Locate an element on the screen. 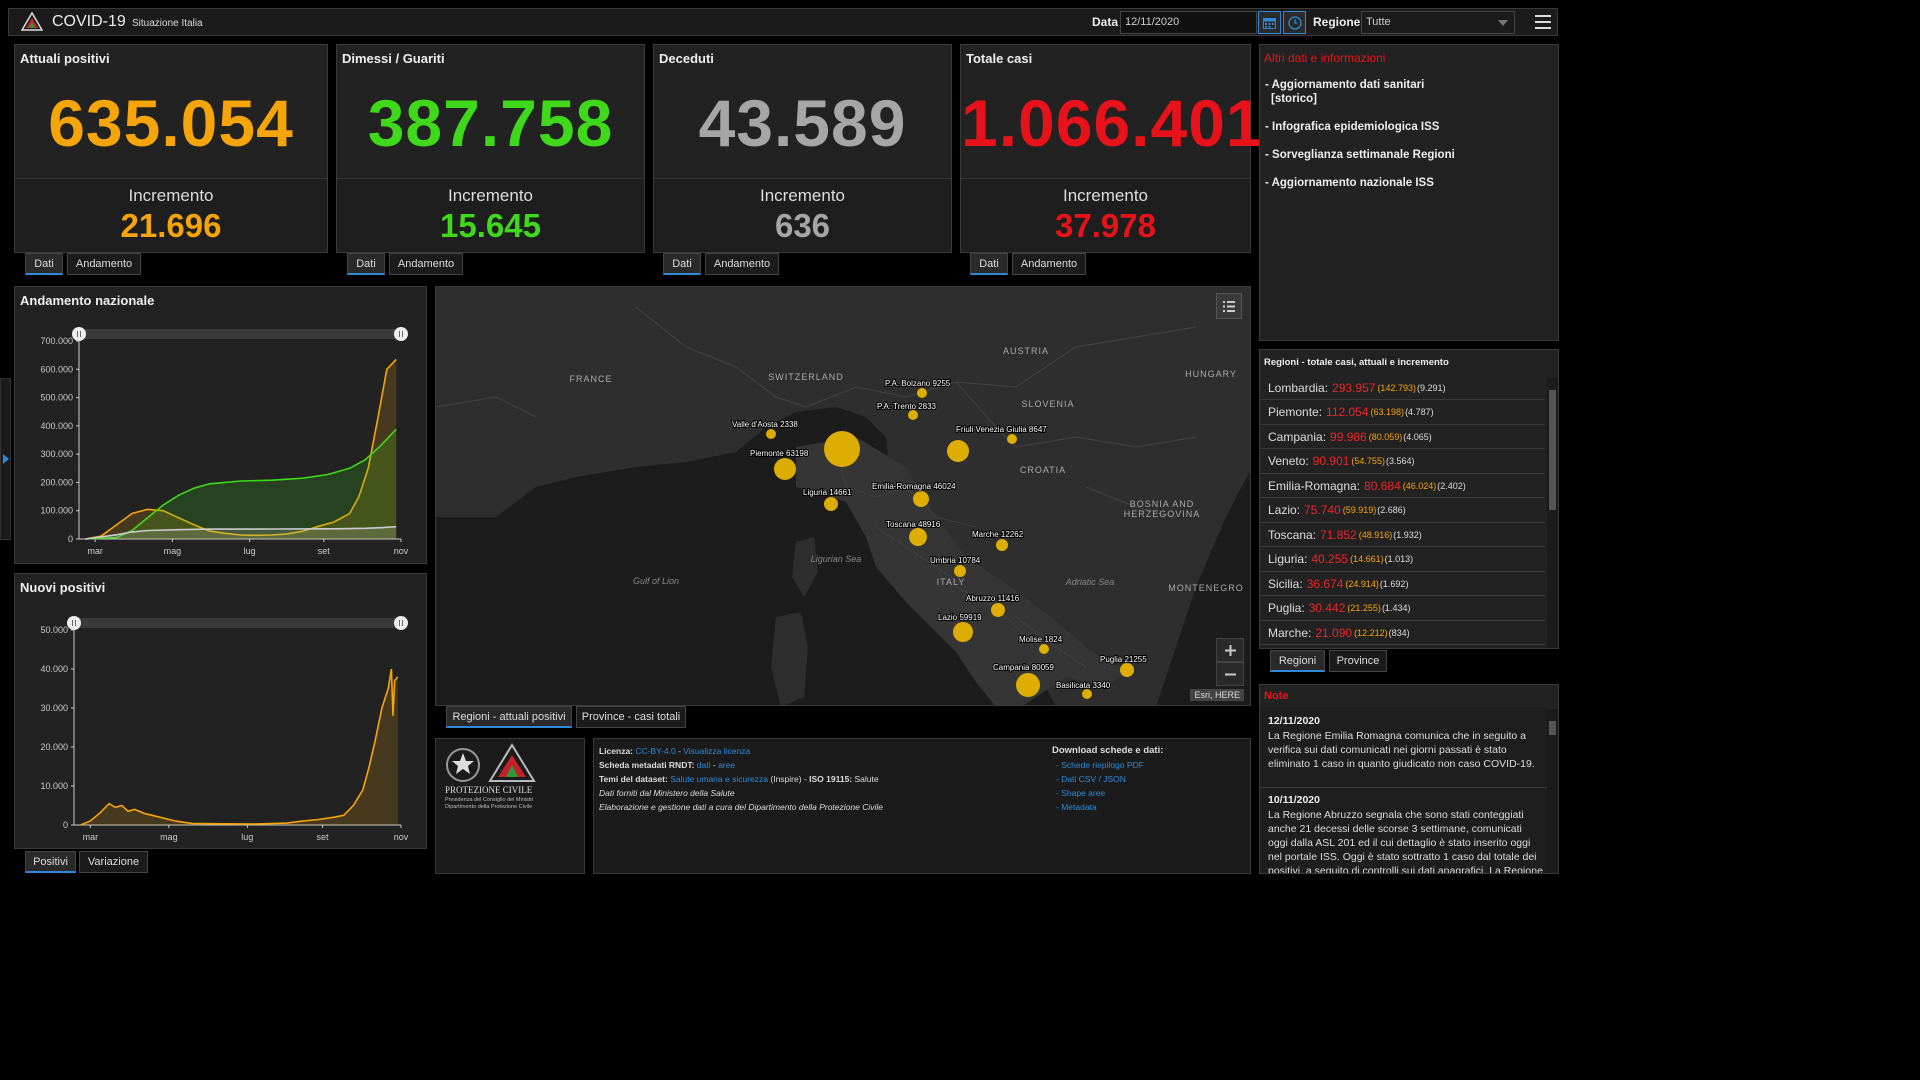 The height and width of the screenshot is (1080, 1920). tab-andamento-deceduti: Andamento is located at coordinates (742, 264).